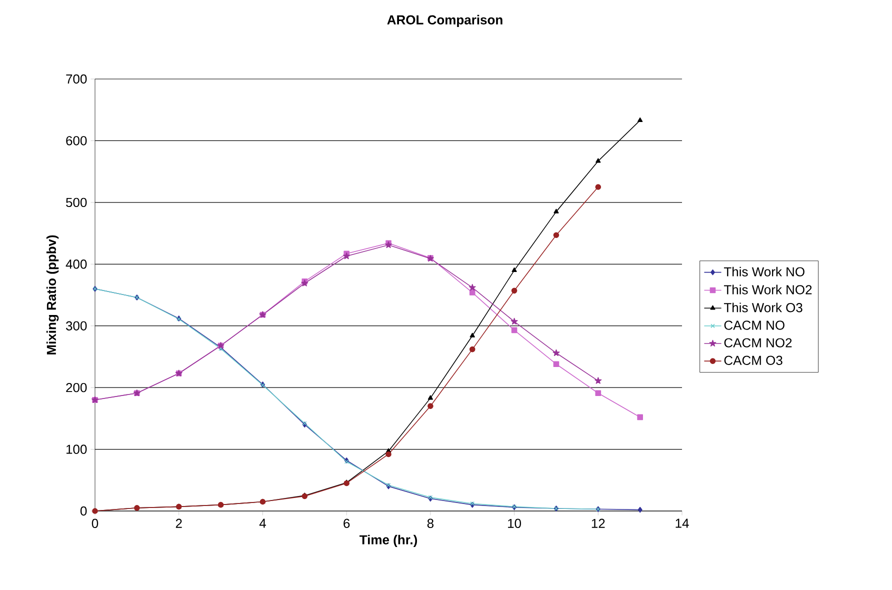 The height and width of the screenshot is (590, 892). What do you see at coordinates (76, 264) in the screenshot?
I see `y-tick-label: 400` at bounding box center [76, 264].